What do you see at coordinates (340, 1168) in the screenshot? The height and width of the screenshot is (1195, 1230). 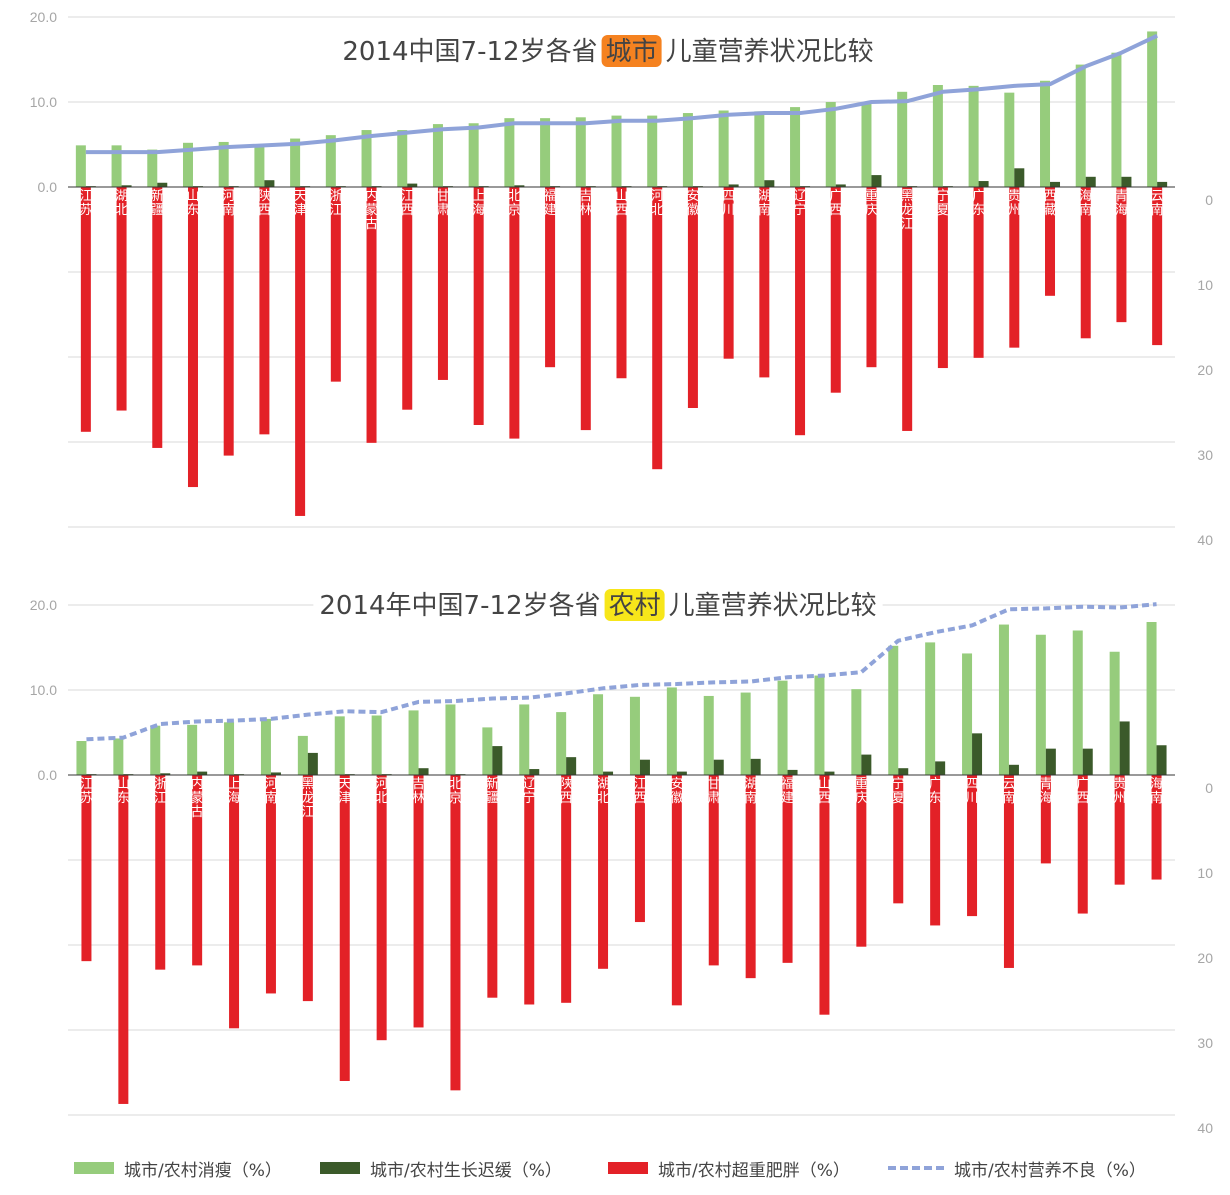 I see `legend-swatch-stunting` at bounding box center [340, 1168].